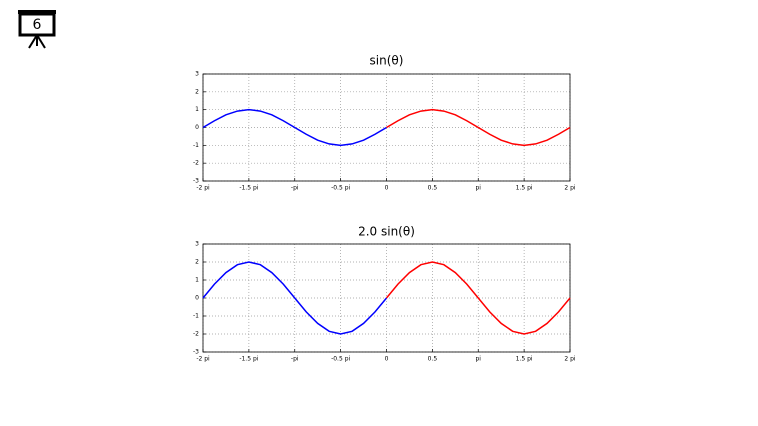 The width and height of the screenshot is (758, 426). I want to click on slide-icon: 6, so click(37, 29).